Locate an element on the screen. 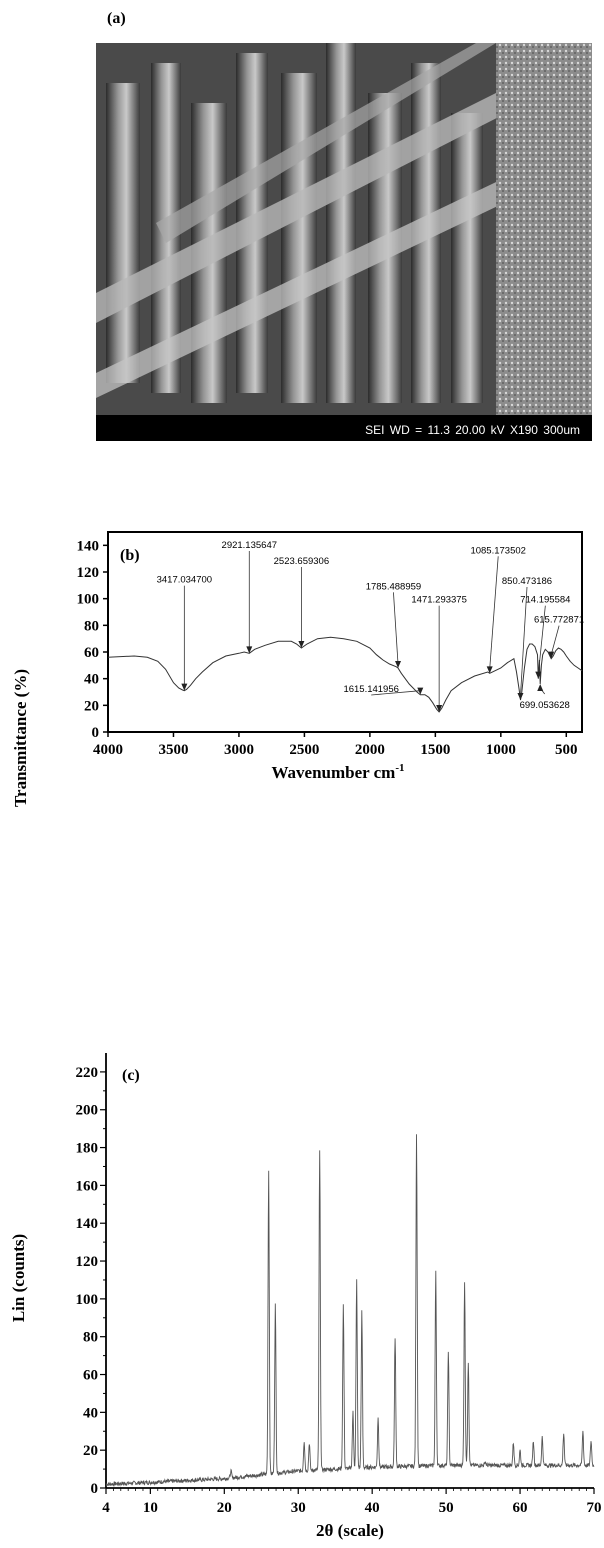 This screenshot has height=1548, width=604. ftir-peak-label: 2921.135647 is located at coordinates (249, 545).